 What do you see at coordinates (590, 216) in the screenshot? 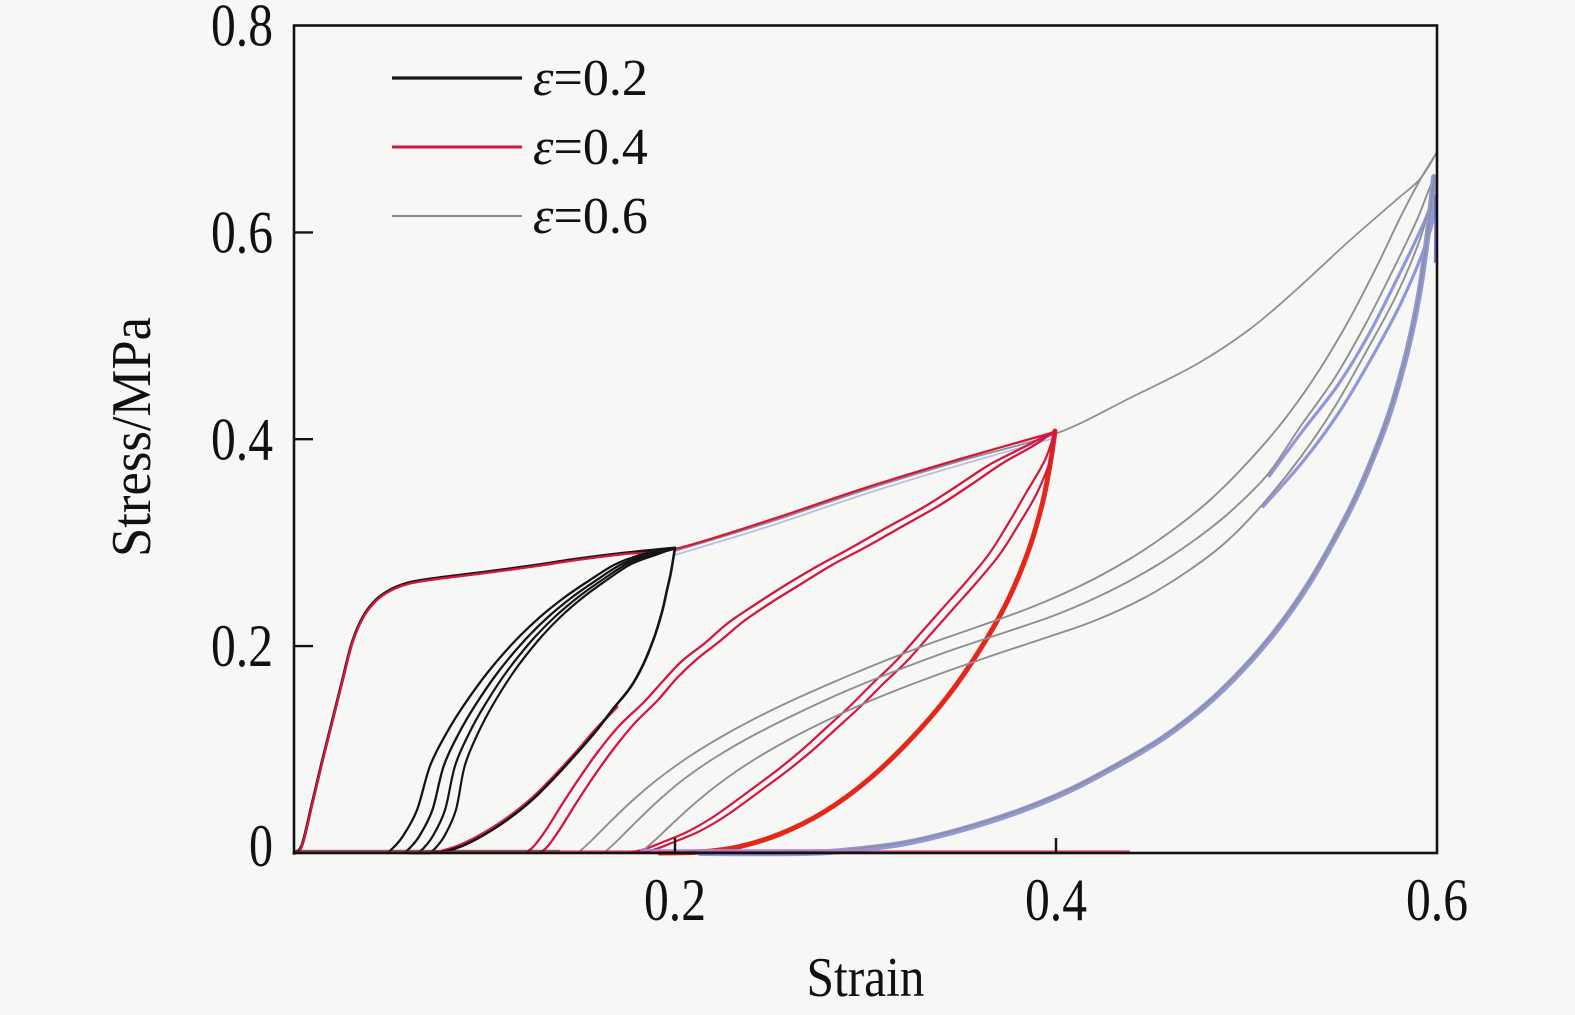
I see `svg-text: ε=0.6` at bounding box center [590, 216].